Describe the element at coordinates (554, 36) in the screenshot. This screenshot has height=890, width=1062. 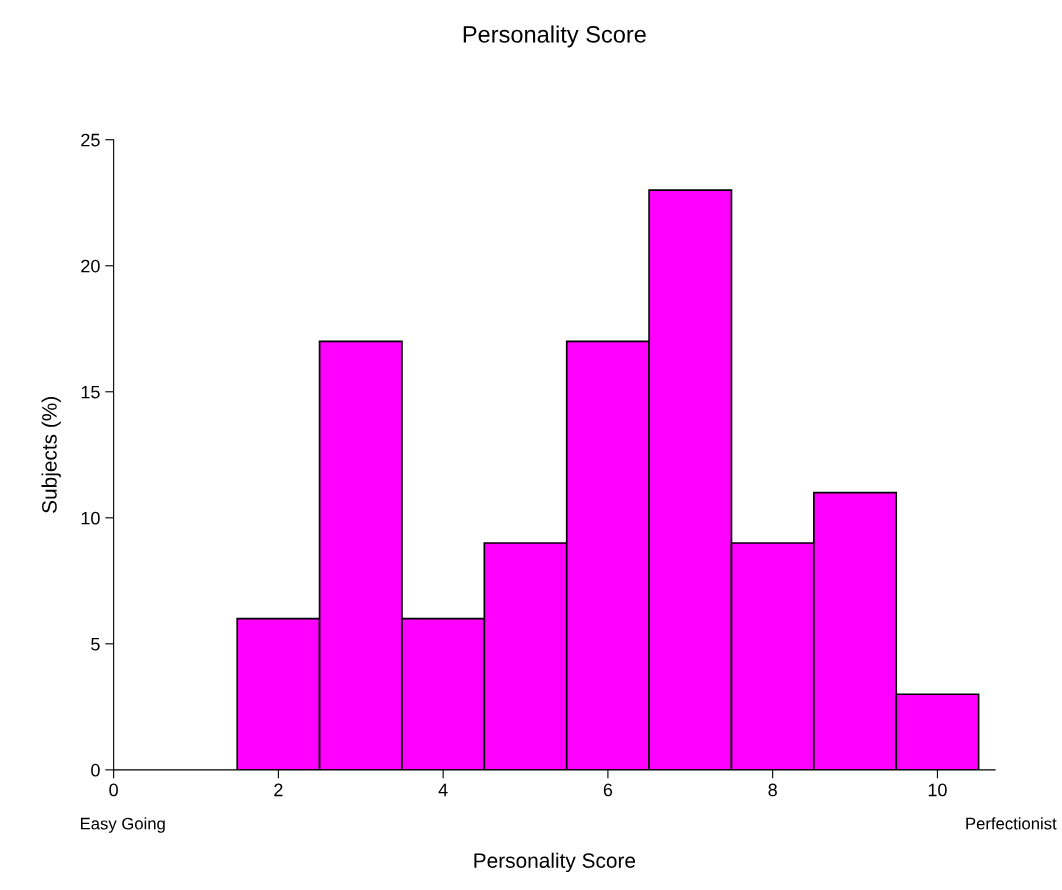
I see `chart-title: Personality Score` at that location.